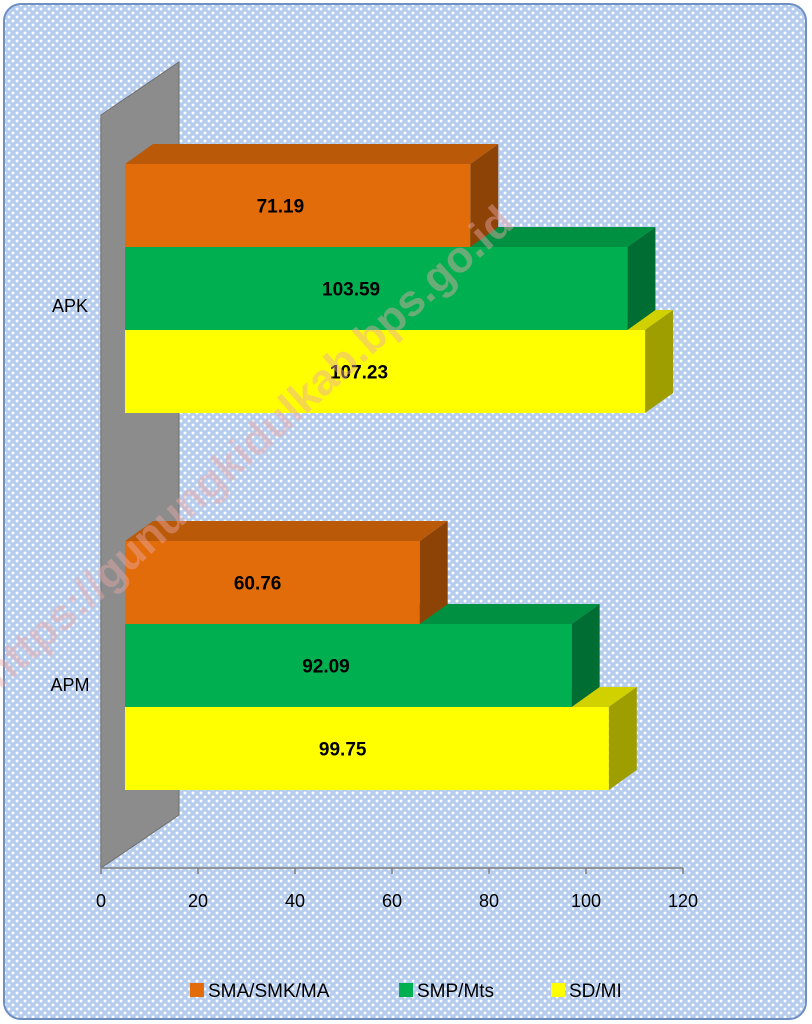 This screenshot has height=1024, width=812. Describe the element at coordinates (70, 306) in the screenshot. I see `category-label-apk: APK` at that location.